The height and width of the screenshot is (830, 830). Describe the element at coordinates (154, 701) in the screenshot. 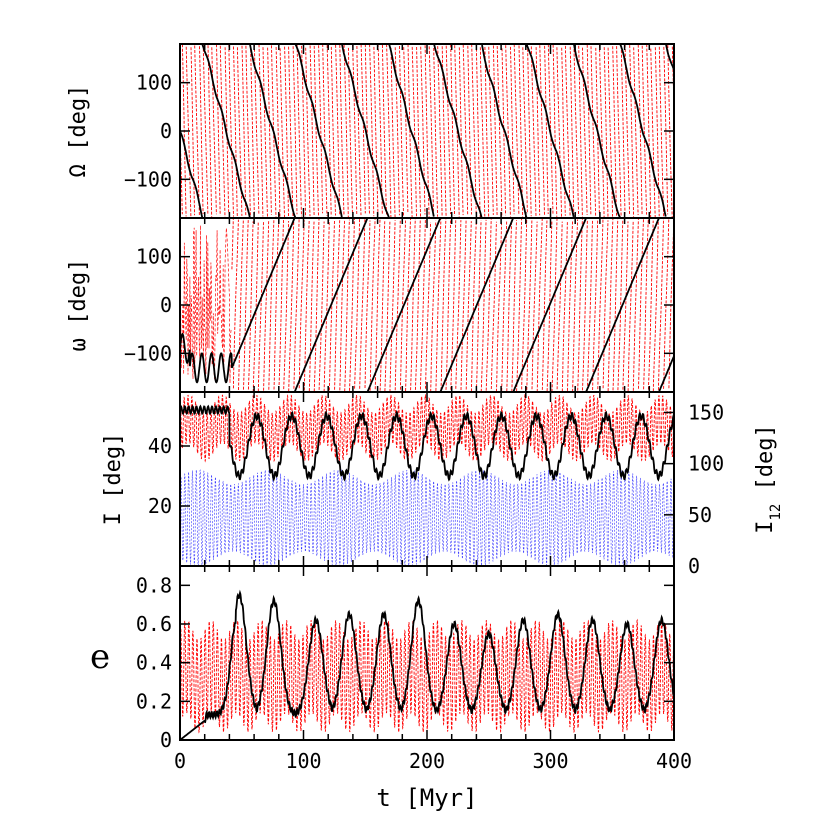

I see `y-tick-label: 0.2` at that location.